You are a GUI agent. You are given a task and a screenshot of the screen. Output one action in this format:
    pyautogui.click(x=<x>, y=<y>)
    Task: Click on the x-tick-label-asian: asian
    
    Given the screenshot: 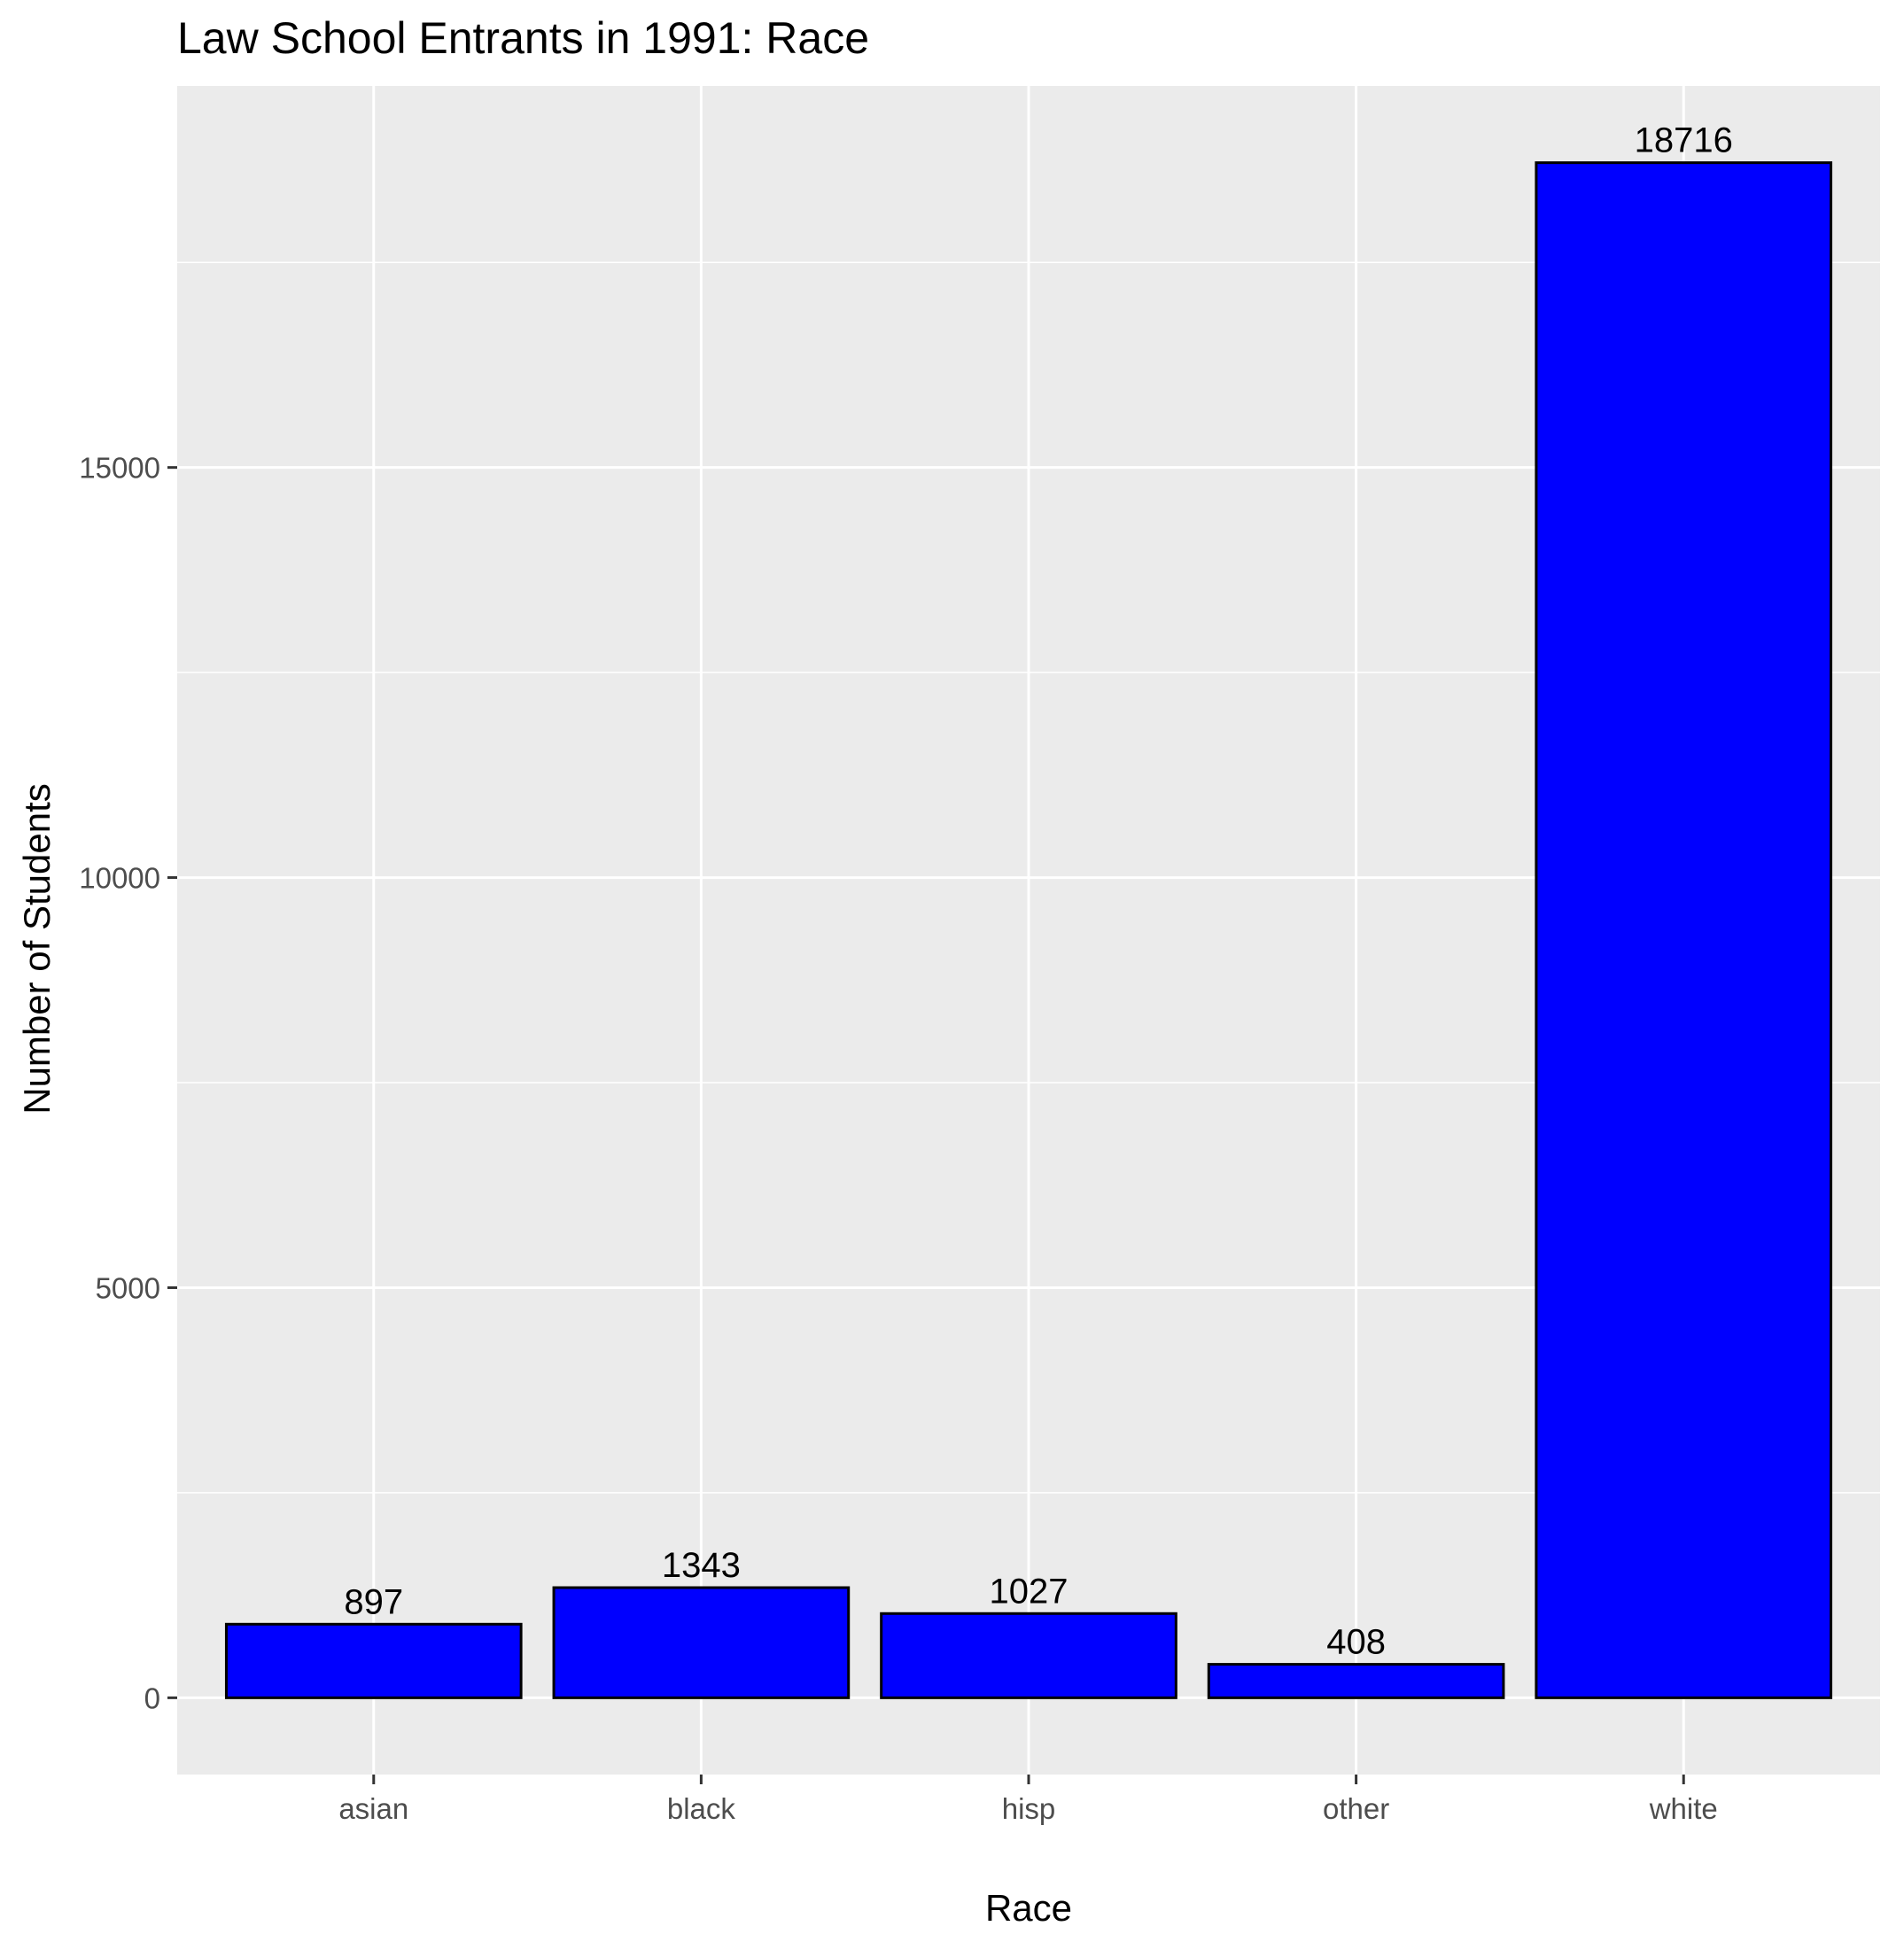 What is the action you would take?
    pyautogui.click(x=373, y=1808)
    